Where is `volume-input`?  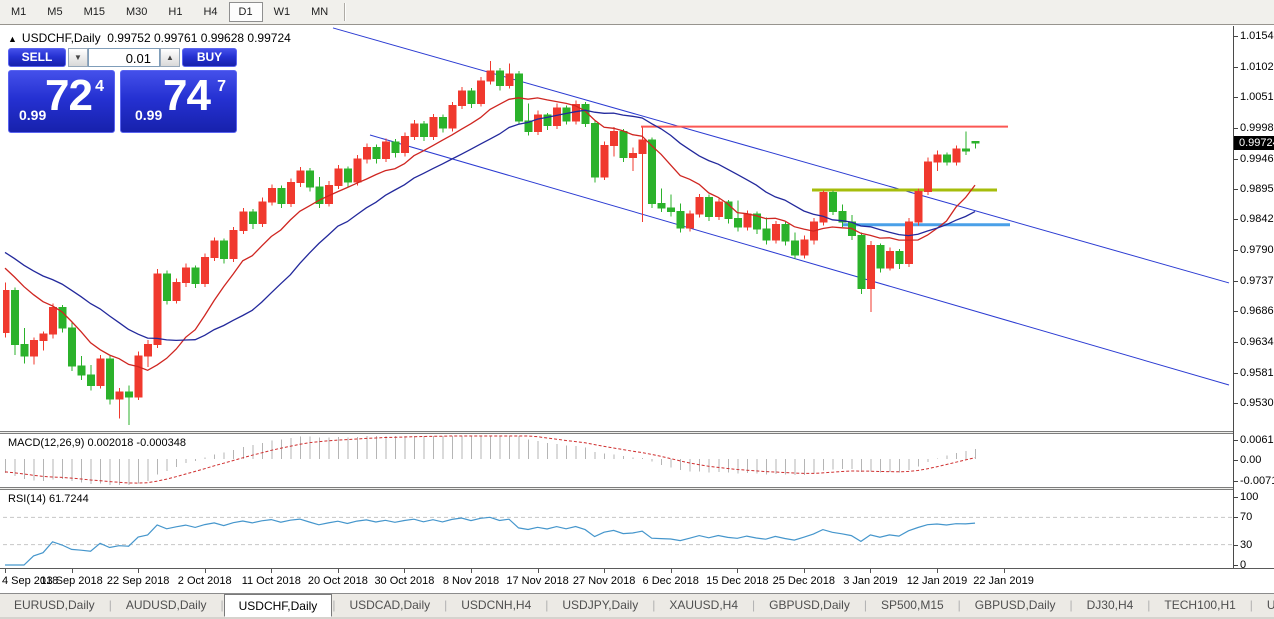 volume-input is located at coordinates (124, 57).